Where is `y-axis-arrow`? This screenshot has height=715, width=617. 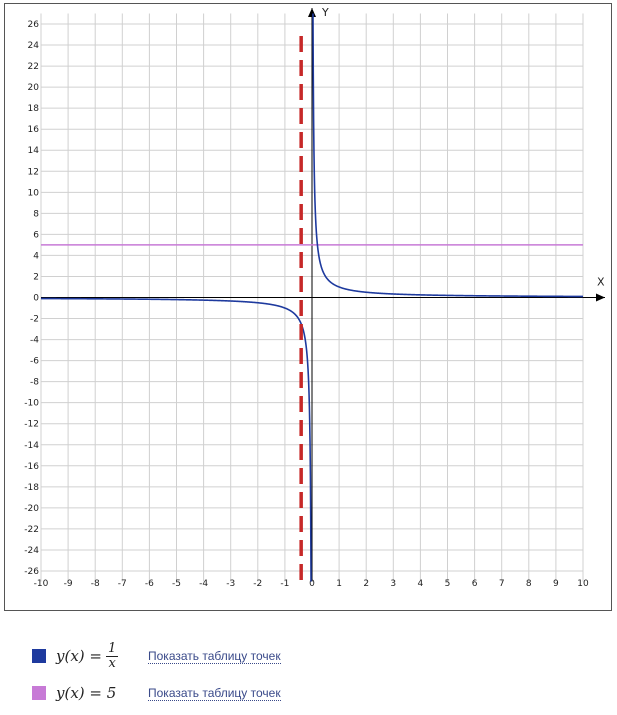
y-axis-arrow is located at coordinates (312, 12).